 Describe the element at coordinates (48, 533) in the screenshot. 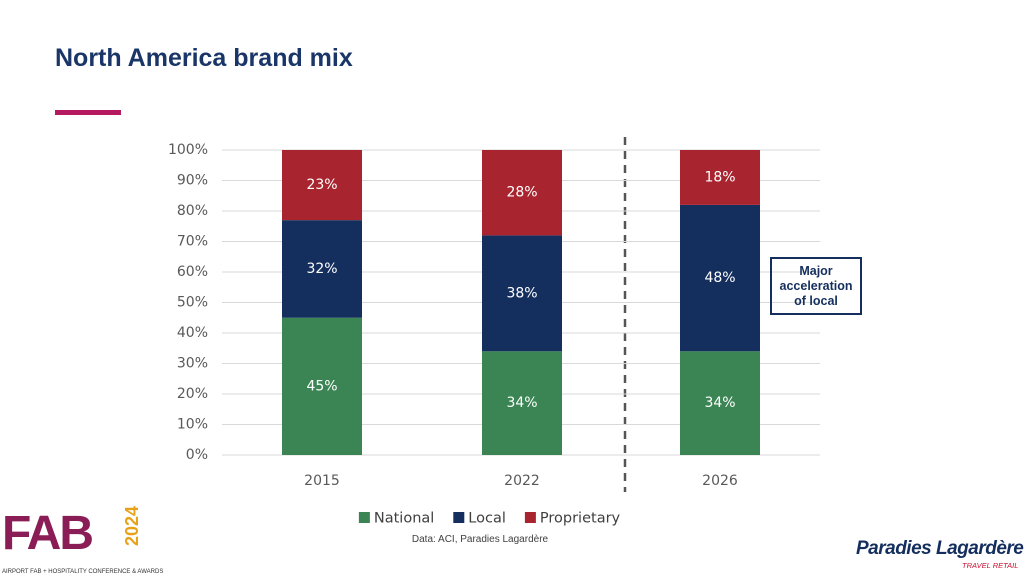

I see `event-logo: FAB` at that location.